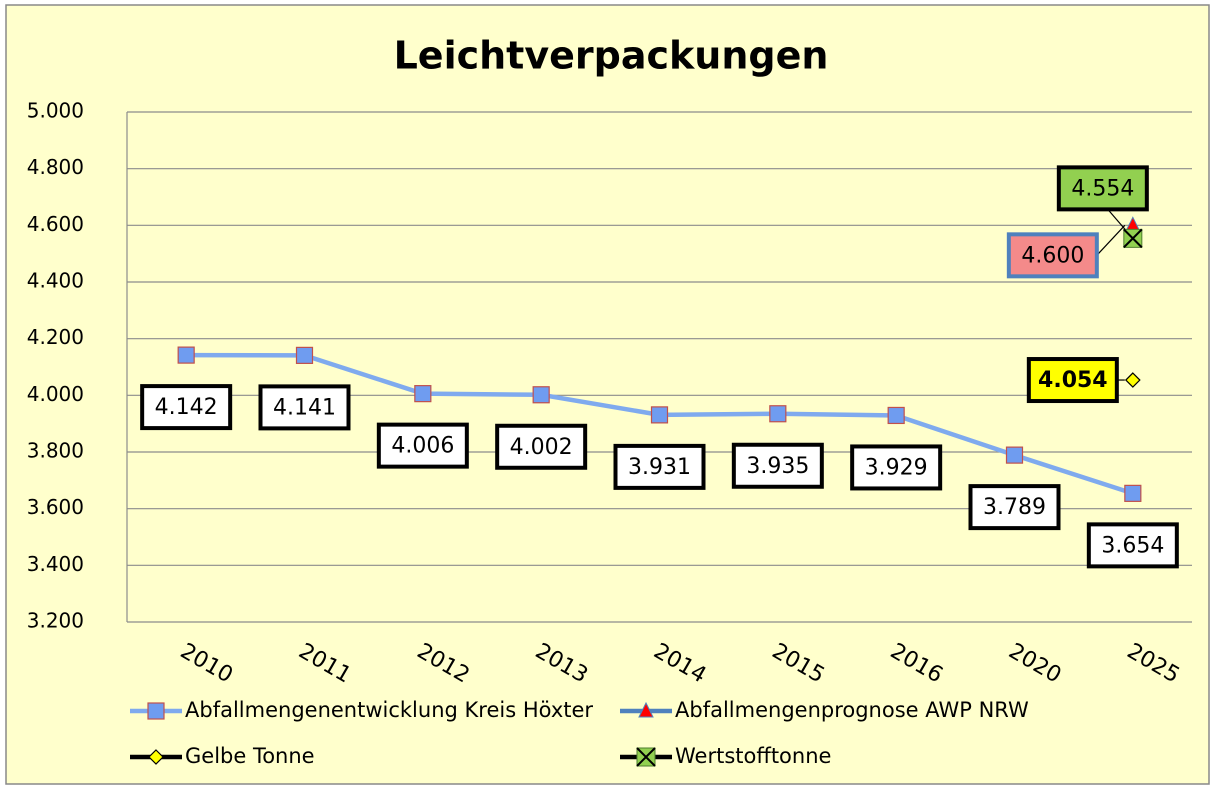 The width and height of the screenshot is (1215, 789). What do you see at coordinates (1111, 240) in the screenshot?
I see `leader-line` at bounding box center [1111, 240].